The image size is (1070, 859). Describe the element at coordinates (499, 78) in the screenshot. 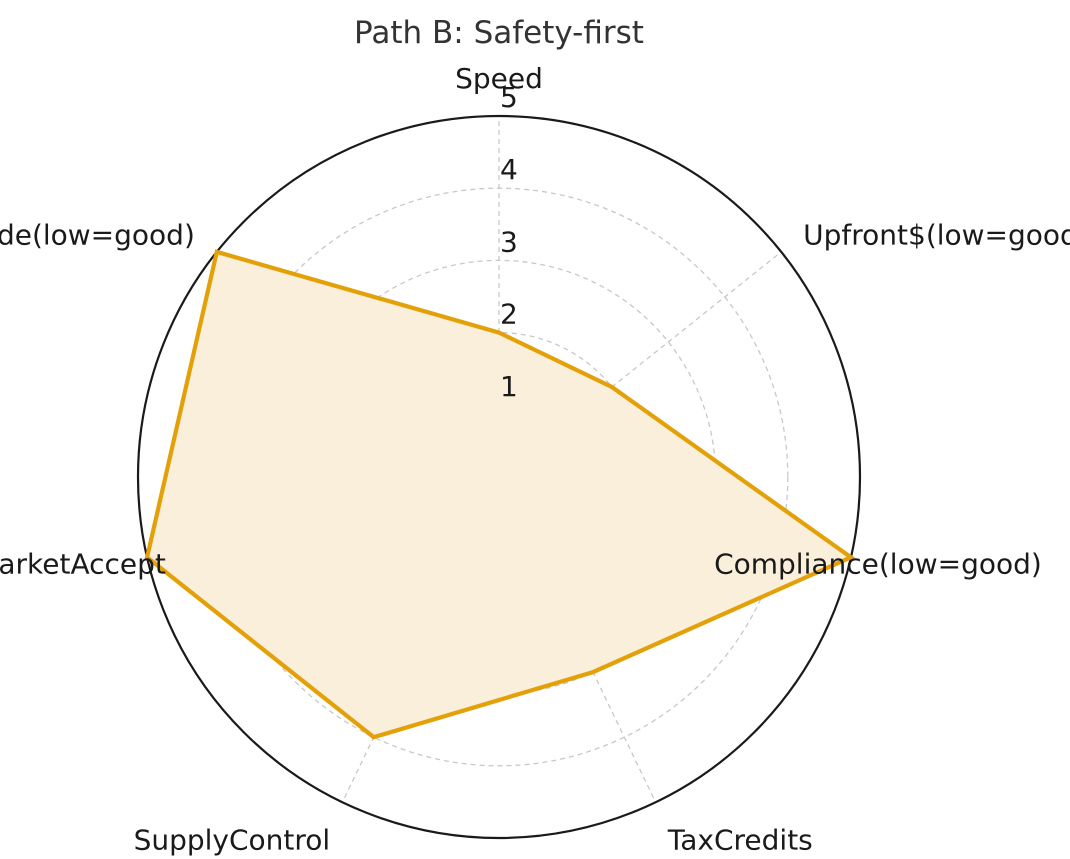

I see `axis-label-0: Speed` at that location.